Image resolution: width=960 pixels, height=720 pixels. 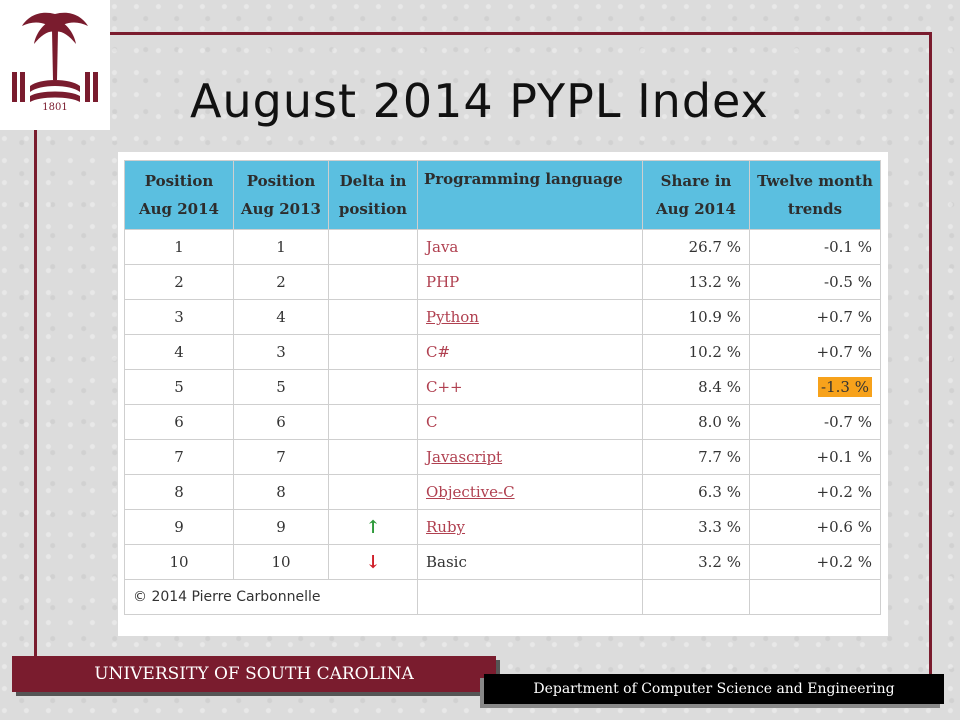 I want to click on table-row: 4 3 C# 10.2 % +0.7 %, so click(x=502, y=352).